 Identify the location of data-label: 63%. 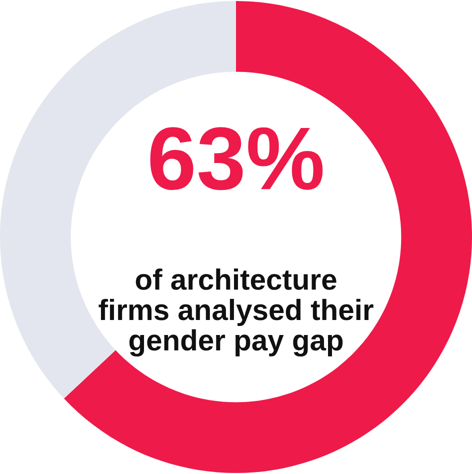
(236, 158).